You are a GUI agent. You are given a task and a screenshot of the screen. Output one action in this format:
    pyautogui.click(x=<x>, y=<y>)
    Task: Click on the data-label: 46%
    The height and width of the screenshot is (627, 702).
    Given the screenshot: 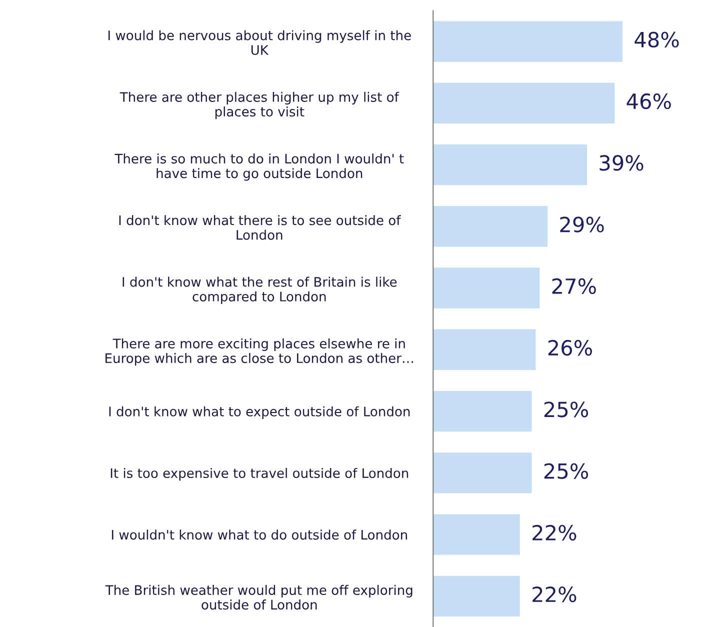 What is the action you would take?
    pyautogui.click(x=648, y=101)
    